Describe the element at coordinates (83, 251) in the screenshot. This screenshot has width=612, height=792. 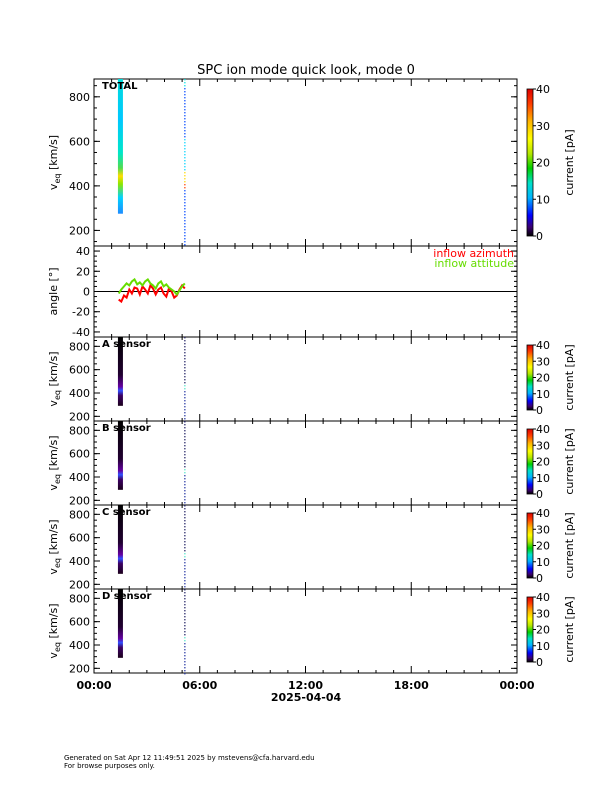
I see `y-tick-label: 40` at that location.